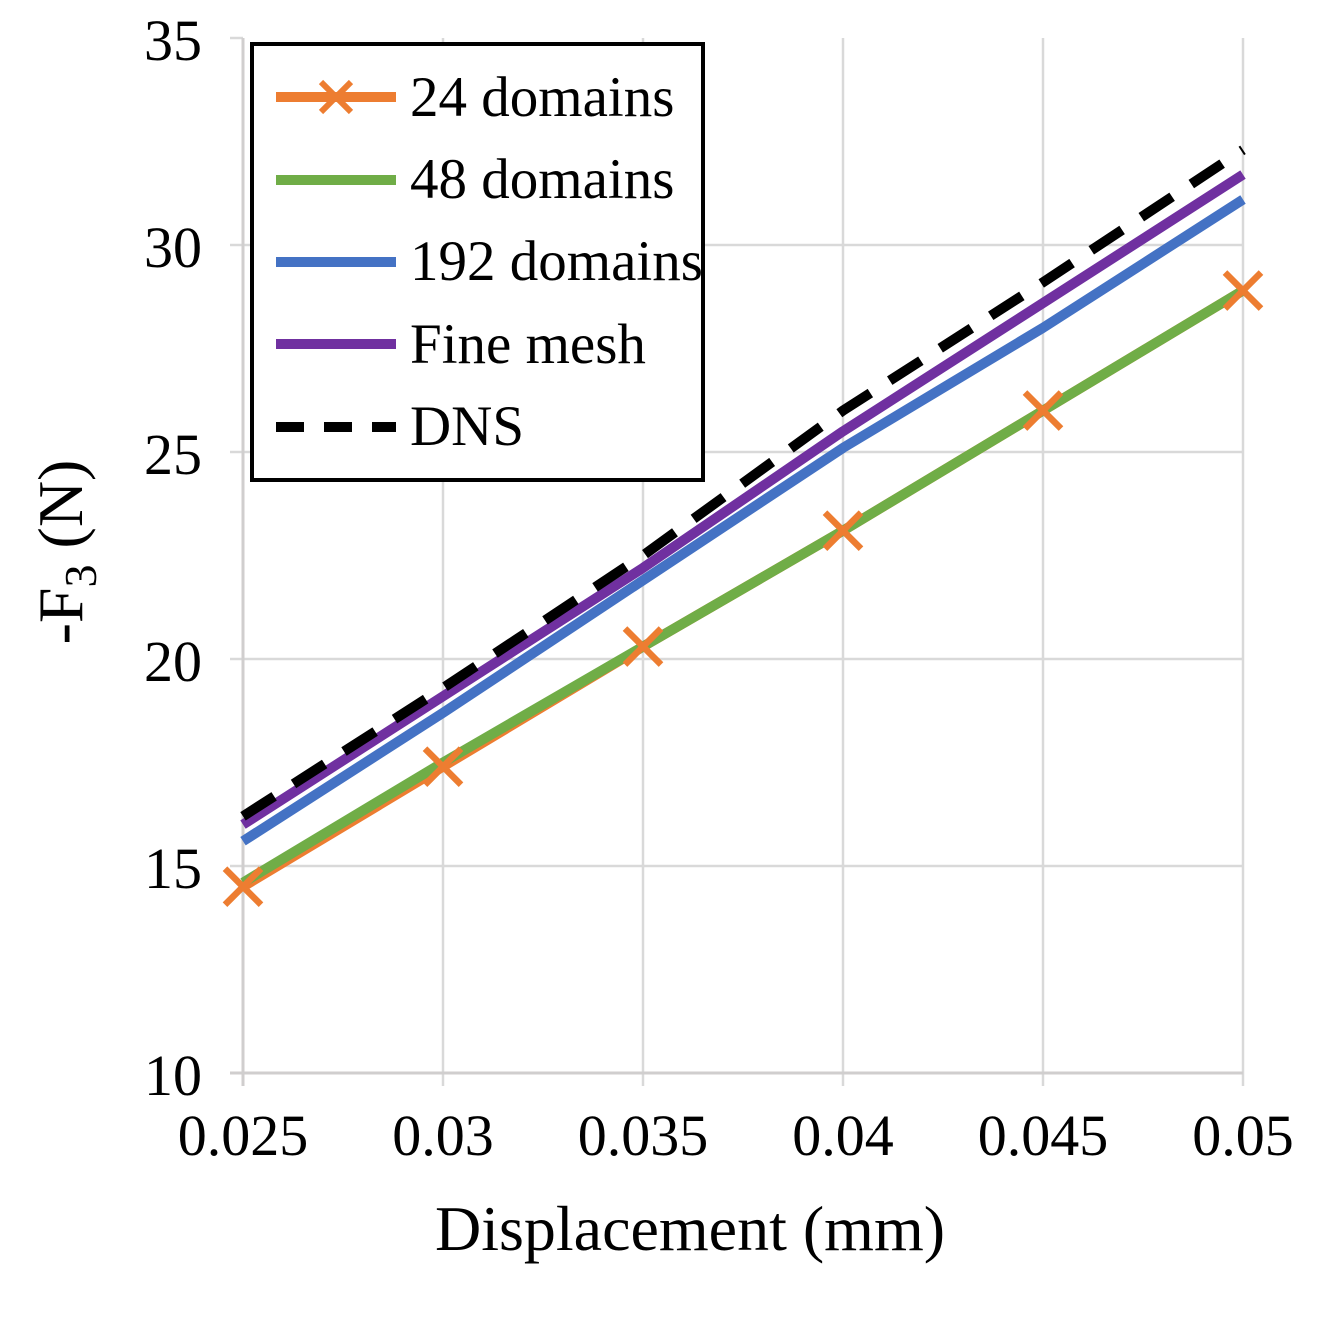  What do you see at coordinates (173, 661) in the screenshot?
I see `y-tick-label: 20` at bounding box center [173, 661].